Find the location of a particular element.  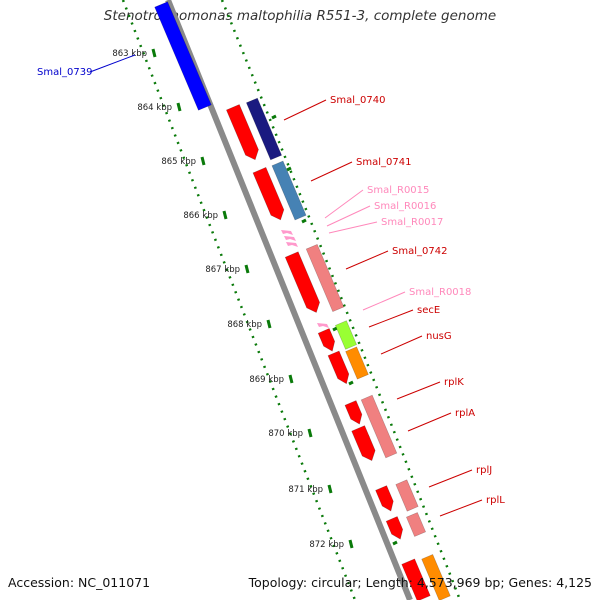

label-rplk: rplK is located at coordinates (454, 382).